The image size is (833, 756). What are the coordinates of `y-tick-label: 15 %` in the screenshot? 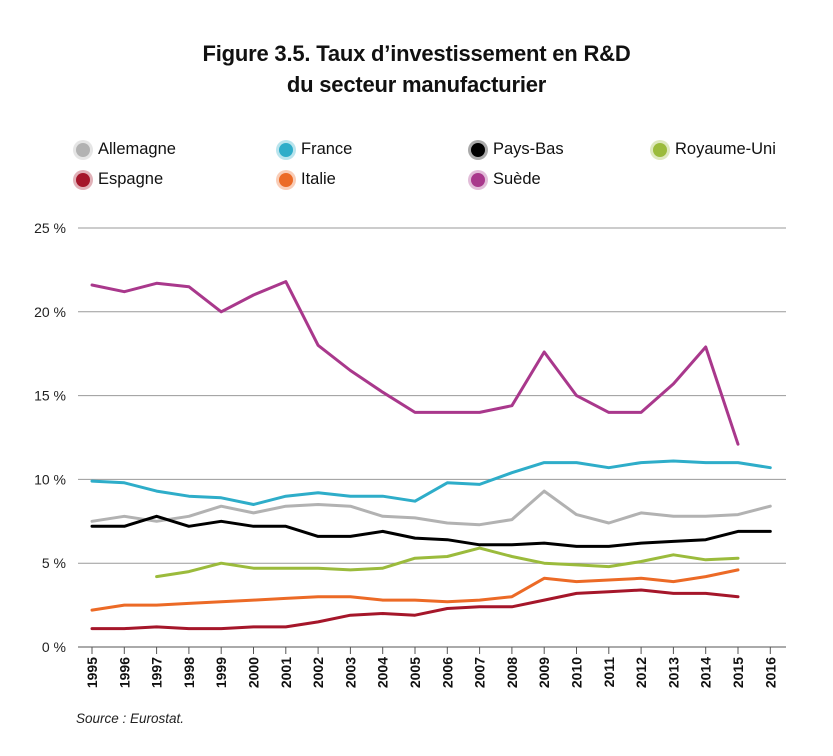 It's located at (50, 396).